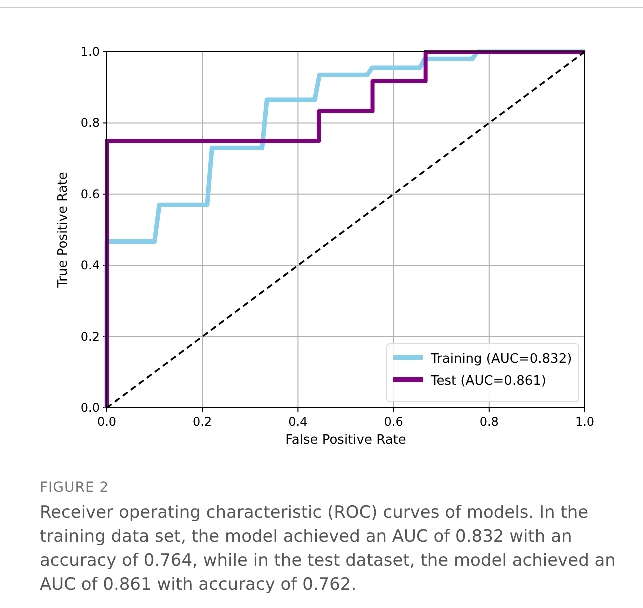 This screenshot has height=608, width=643. I want to click on y-tick-label: 0.0, so click(90, 408).